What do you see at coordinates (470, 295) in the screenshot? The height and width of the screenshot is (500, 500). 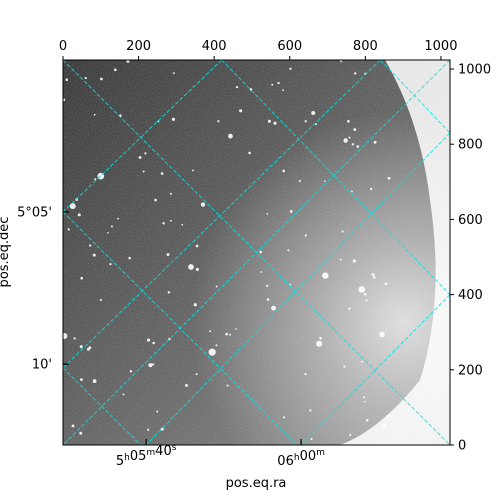 I see `y-pixel-tick-label: 400` at bounding box center [470, 295].